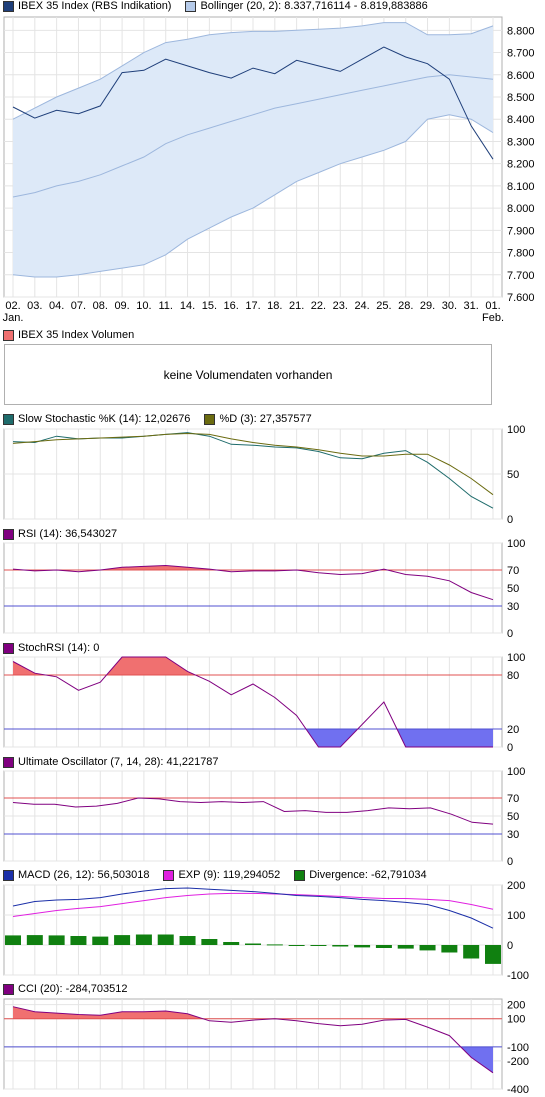 This screenshot has height=1097, width=545. Describe the element at coordinates (471, 306) in the screenshot. I see `price-xtick-label: 31.` at that location.